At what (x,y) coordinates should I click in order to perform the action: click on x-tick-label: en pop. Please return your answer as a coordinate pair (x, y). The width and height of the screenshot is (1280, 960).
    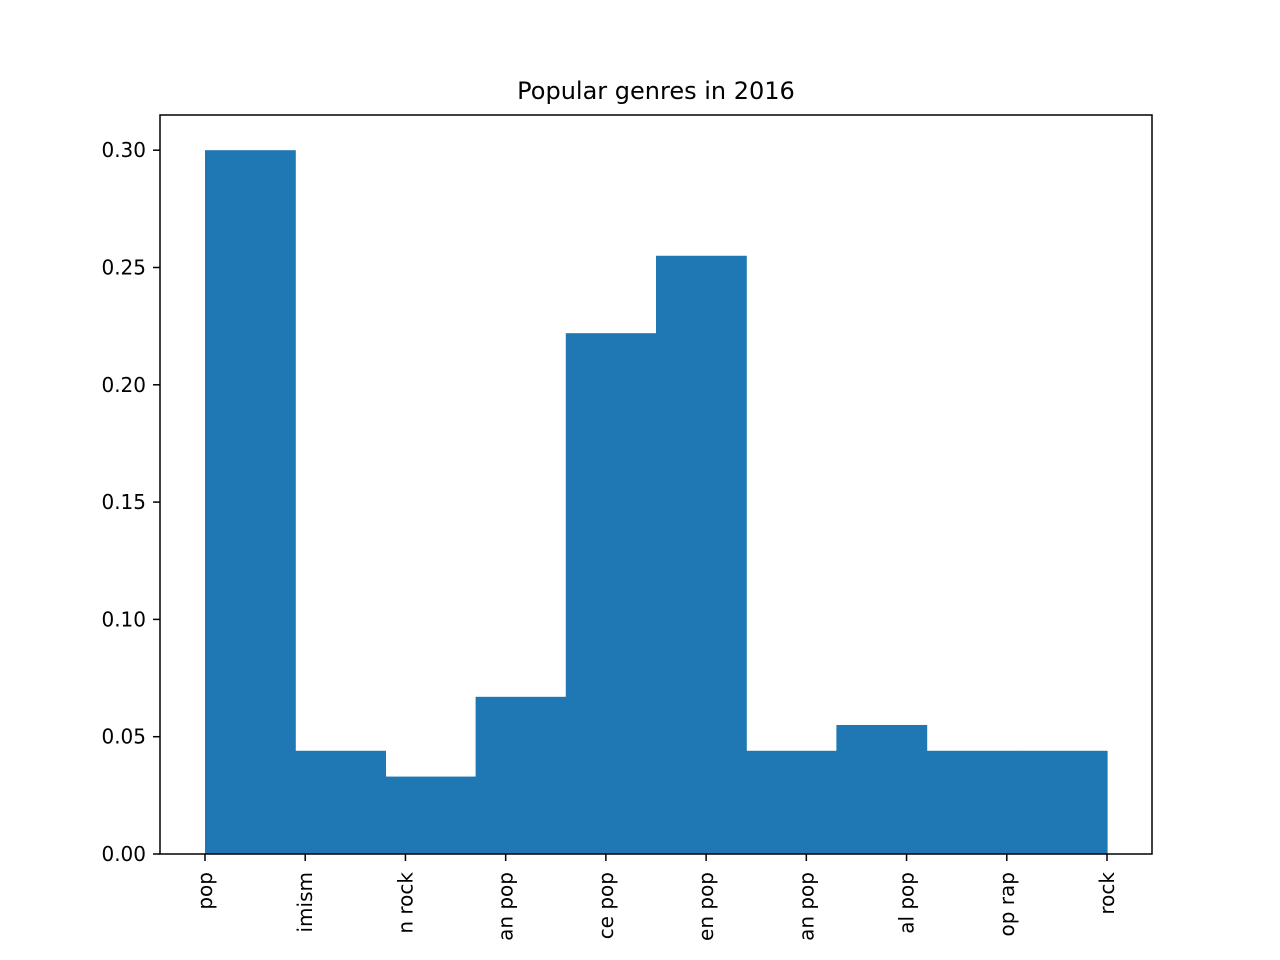
    Looking at the image, I should click on (706, 906).